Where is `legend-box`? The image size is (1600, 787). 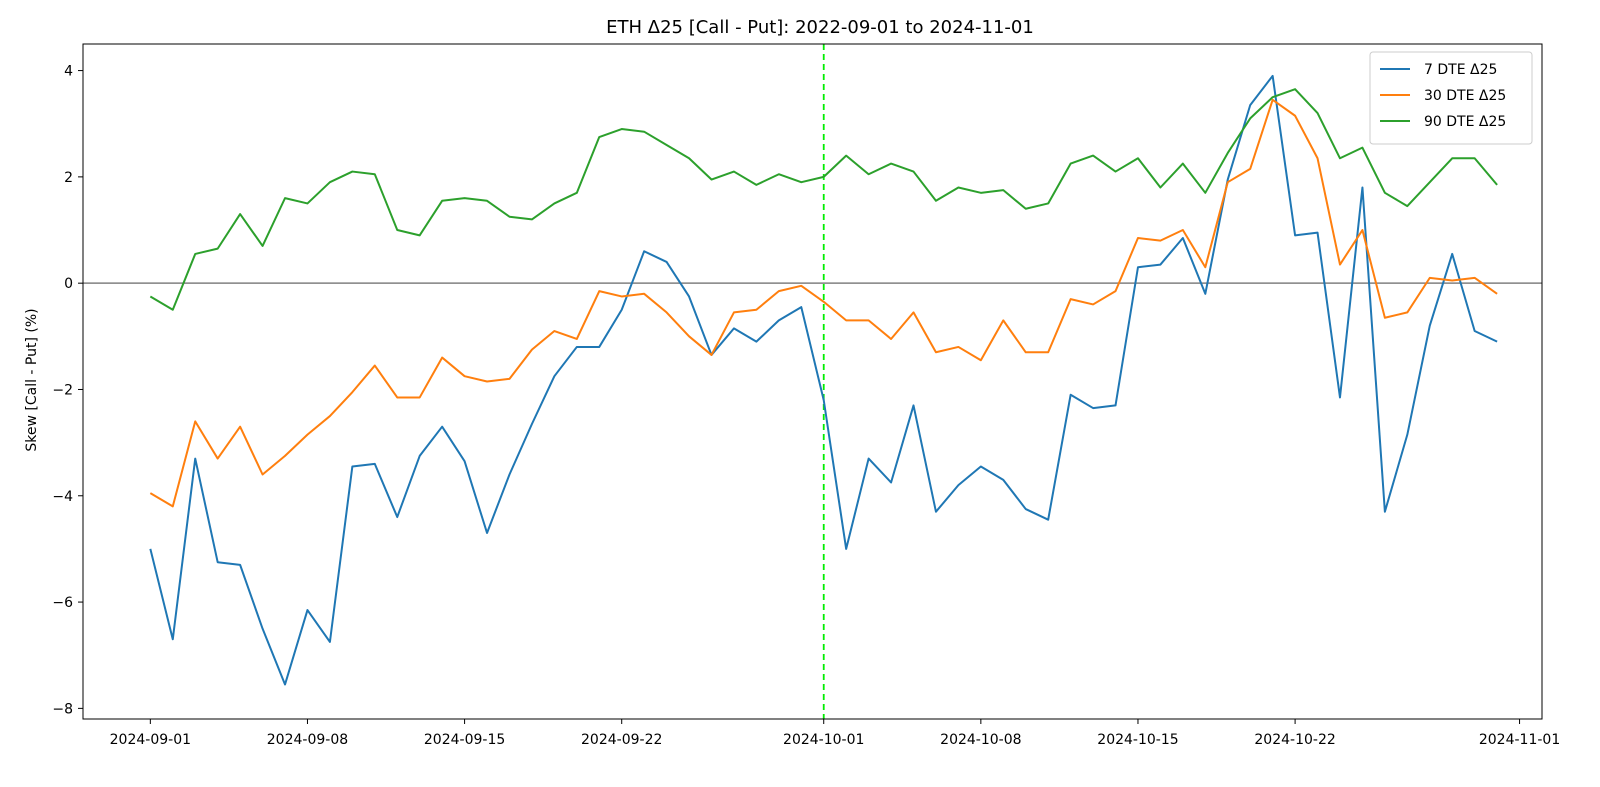 legend-box is located at coordinates (1451, 98).